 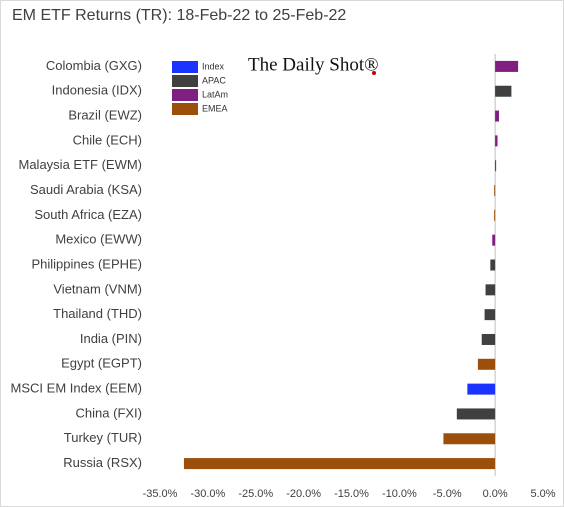 I want to click on y-tick-label: Mexico (EWW), so click(x=98, y=239).